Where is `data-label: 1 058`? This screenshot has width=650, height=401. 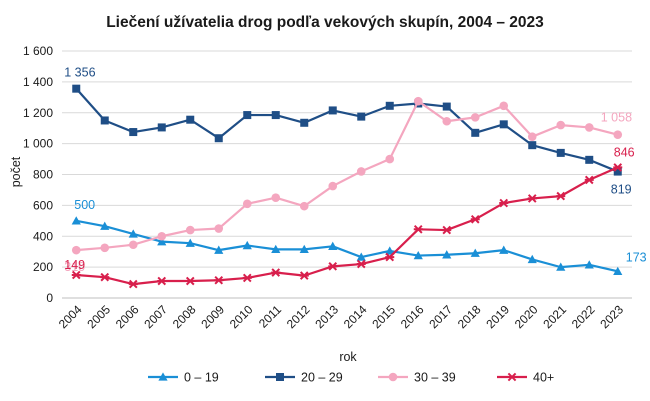
data-label: 1 058 is located at coordinates (616, 118).